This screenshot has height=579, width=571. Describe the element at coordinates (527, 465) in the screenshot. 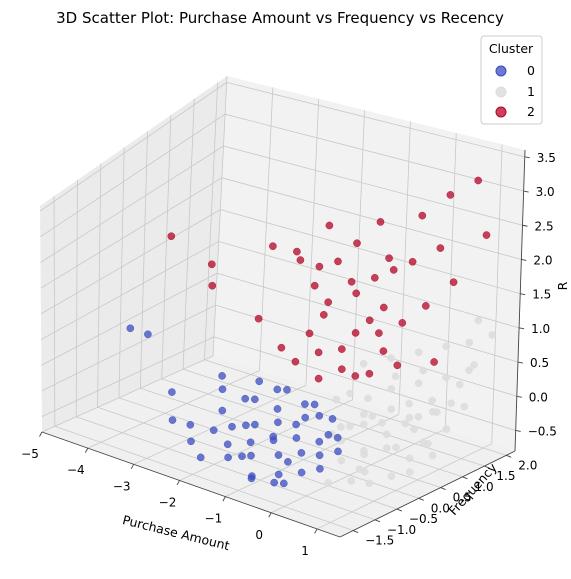

I see `y-tick-label-7: 2.0` at that location.